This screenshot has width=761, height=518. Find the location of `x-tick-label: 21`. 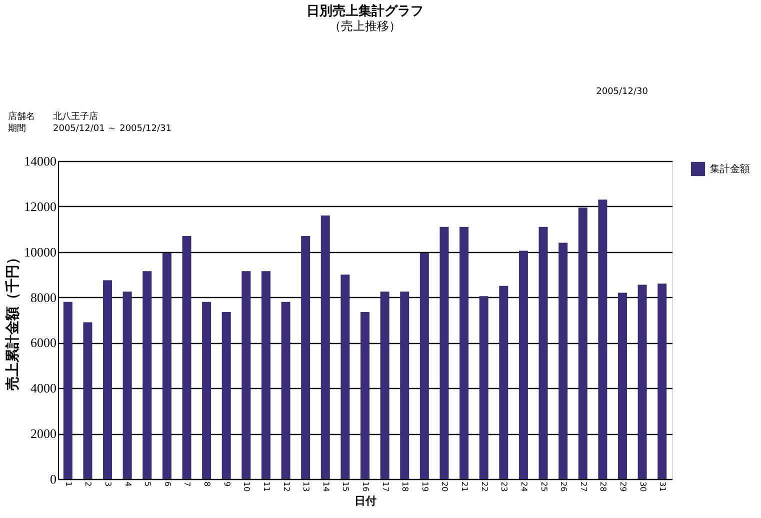

x-tick-label: 21 is located at coordinates (465, 487).